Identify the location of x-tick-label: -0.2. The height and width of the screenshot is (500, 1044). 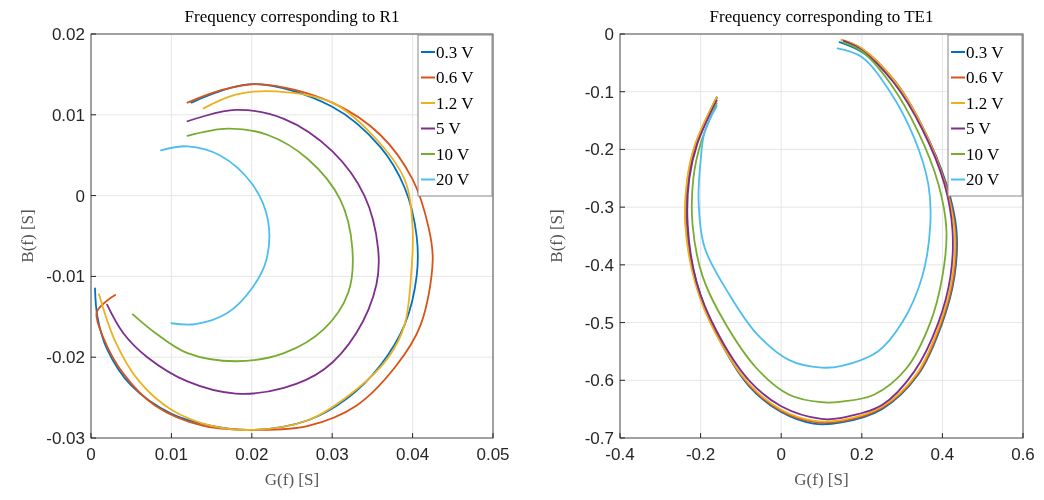
(700, 454).